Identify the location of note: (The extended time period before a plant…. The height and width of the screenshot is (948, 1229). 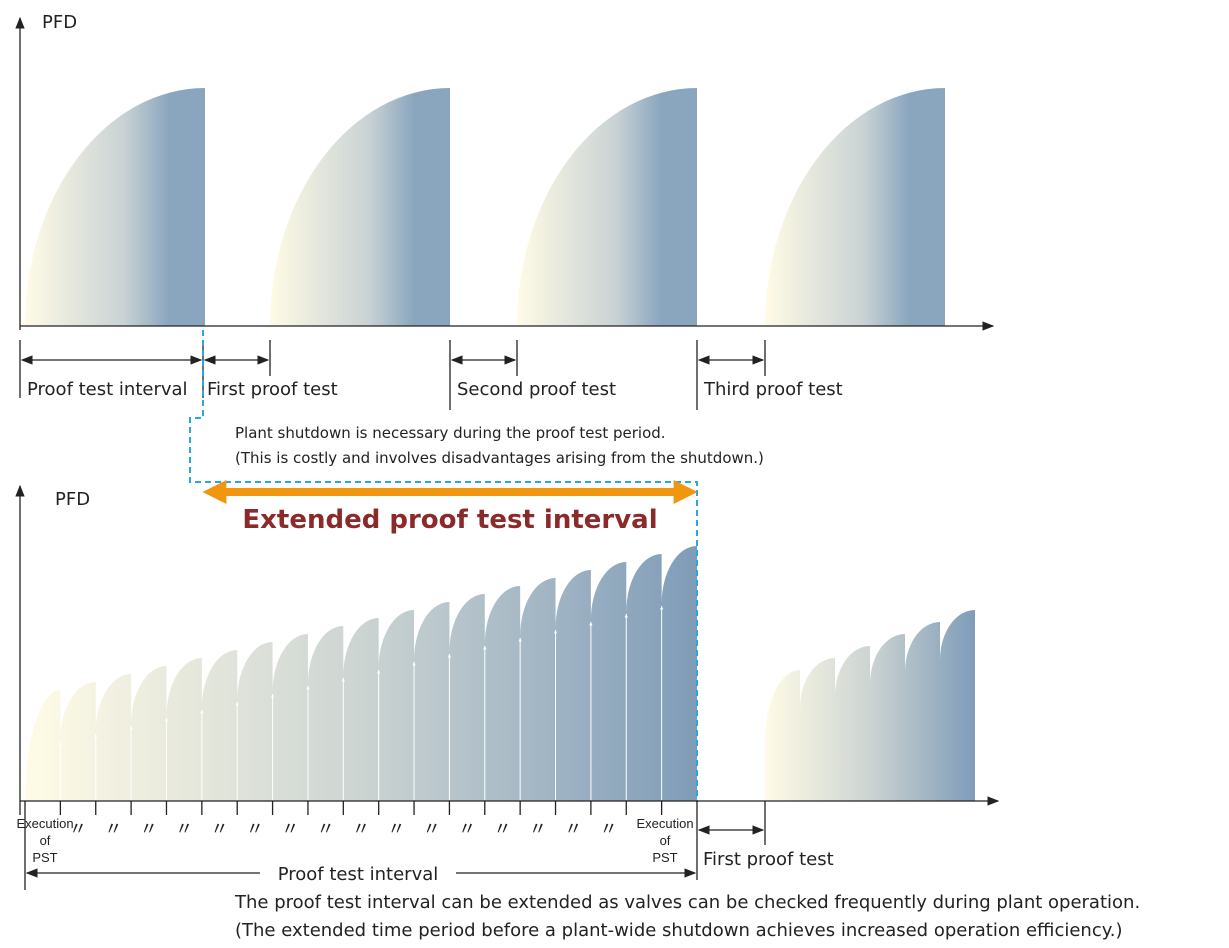
(679, 930).